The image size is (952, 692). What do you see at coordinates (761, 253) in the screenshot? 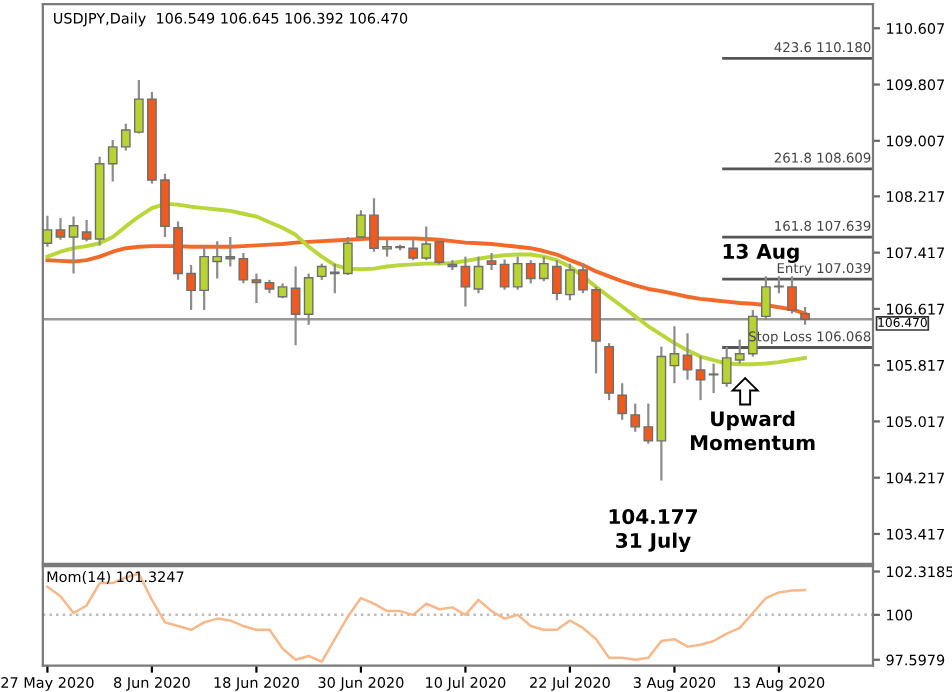
I see `annotation: 13 Aug` at bounding box center [761, 253].